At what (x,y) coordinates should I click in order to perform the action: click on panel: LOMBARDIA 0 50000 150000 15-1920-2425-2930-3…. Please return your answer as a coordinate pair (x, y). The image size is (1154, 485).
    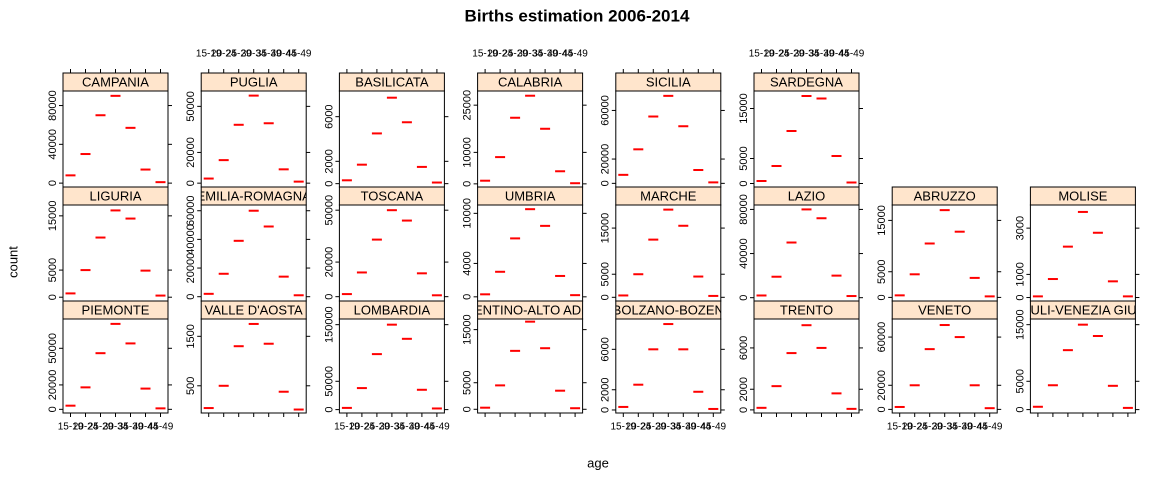
    Looking at the image, I should click on (386, 366).